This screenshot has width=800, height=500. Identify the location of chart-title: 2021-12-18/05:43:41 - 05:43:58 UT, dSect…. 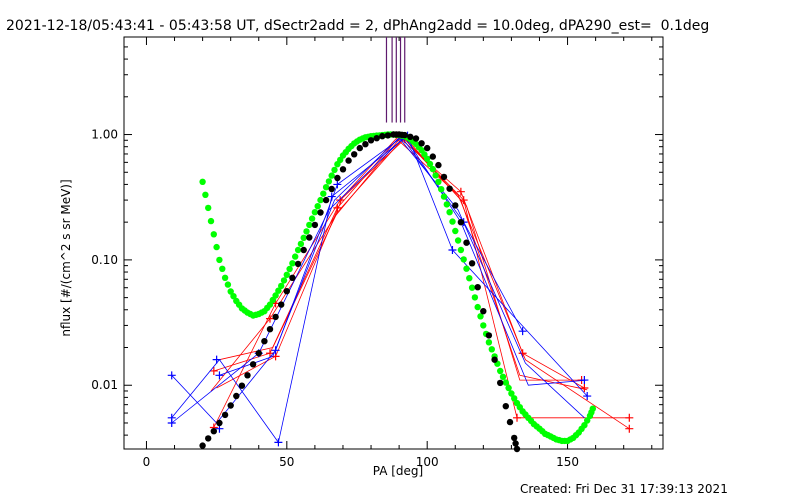
(358, 26).